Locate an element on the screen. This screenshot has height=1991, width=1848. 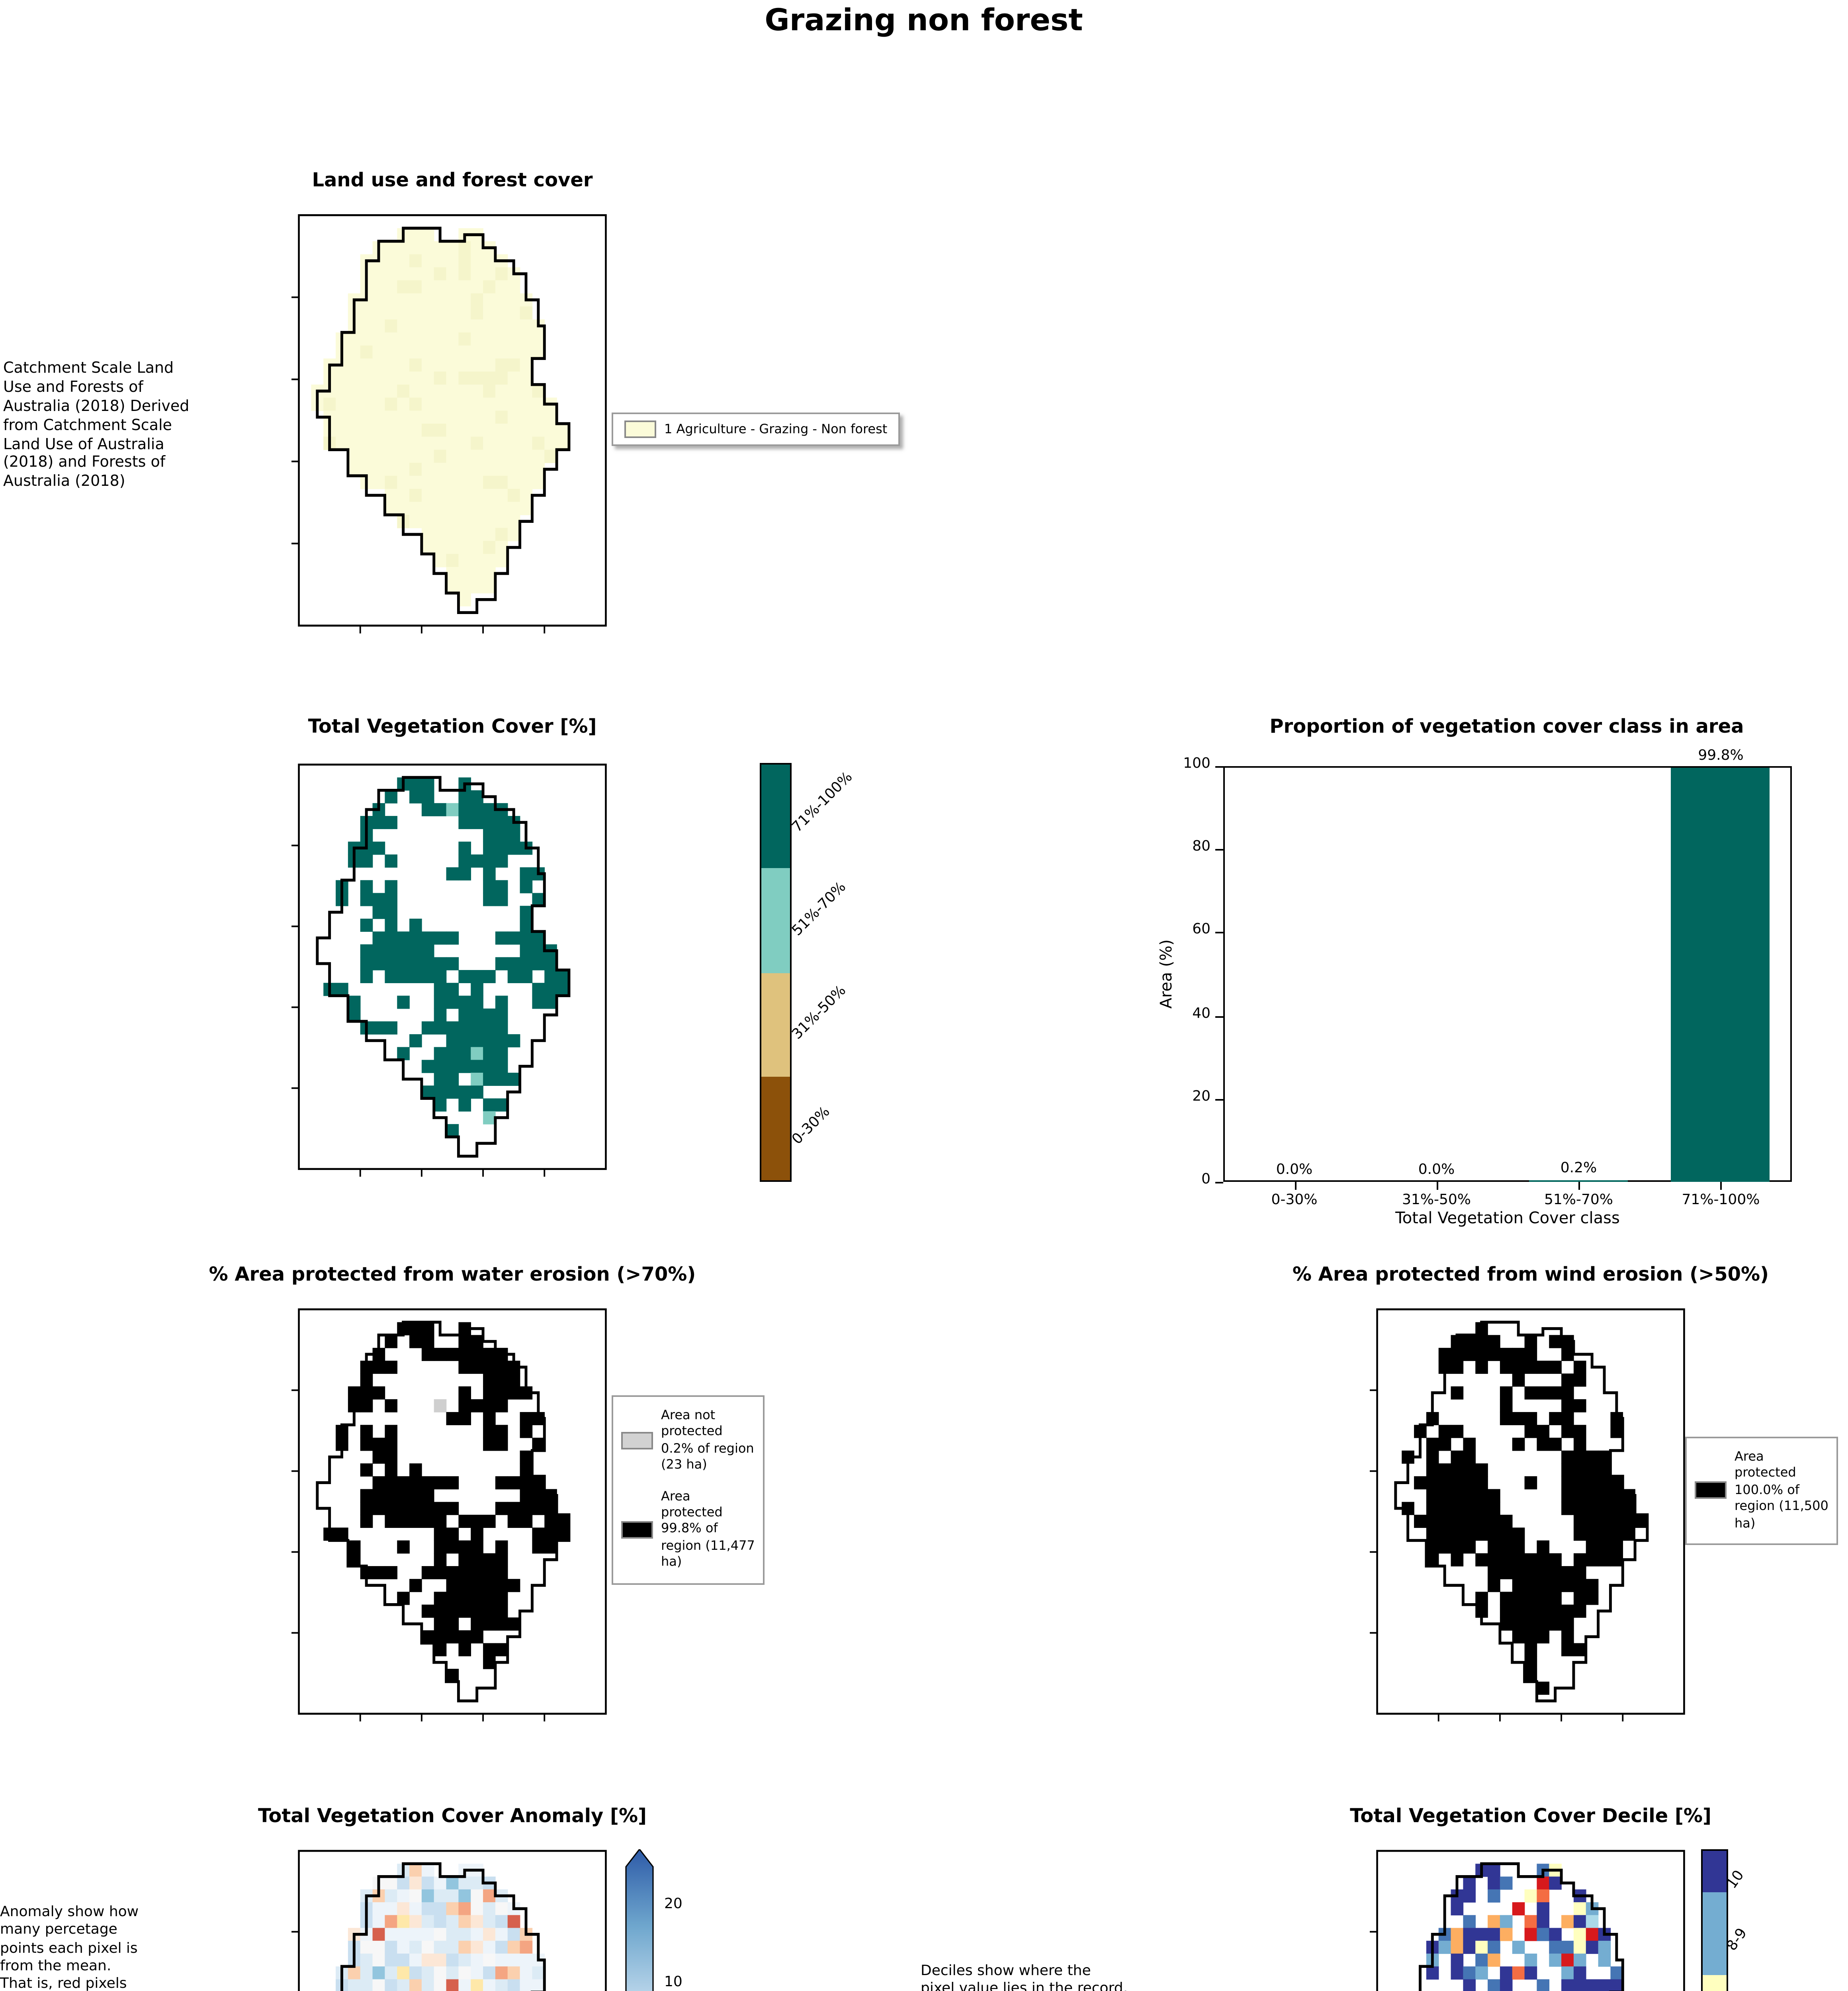
anomaly-panel-title: Total Vegetation Cover Anomaly [%] is located at coordinates (452, 1816).